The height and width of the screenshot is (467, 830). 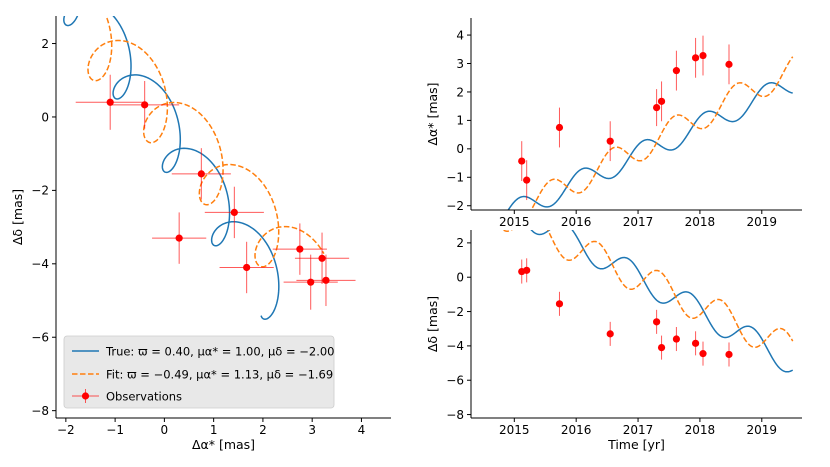 What do you see at coordinates (460, 35) in the screenshot?
I see `y-tick-label: 4` at bounding box center [460, 35].